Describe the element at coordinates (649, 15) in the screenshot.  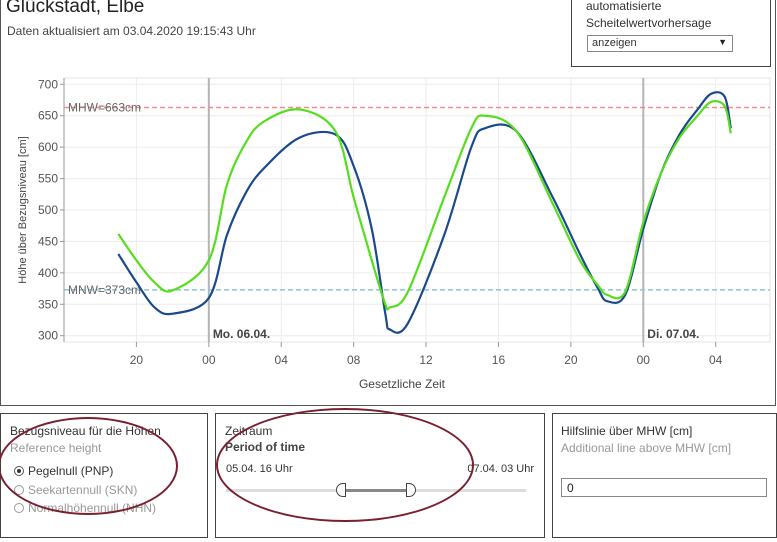
I see `forecast-label: automatisierte Scheitelwertvorhersage` at that location.